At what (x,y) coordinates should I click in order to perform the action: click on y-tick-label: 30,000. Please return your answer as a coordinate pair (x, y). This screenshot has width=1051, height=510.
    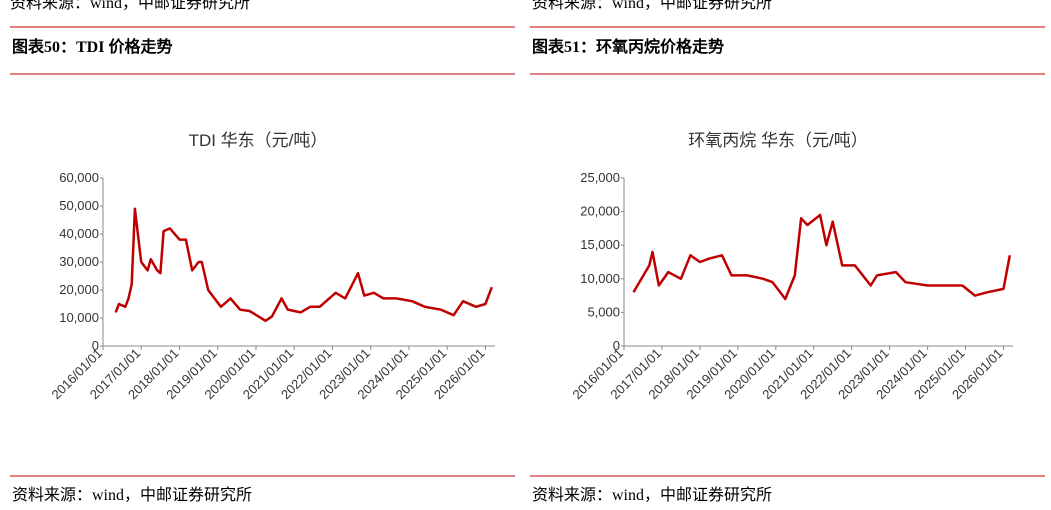
    Looking at the image, I should click on (79, 261).